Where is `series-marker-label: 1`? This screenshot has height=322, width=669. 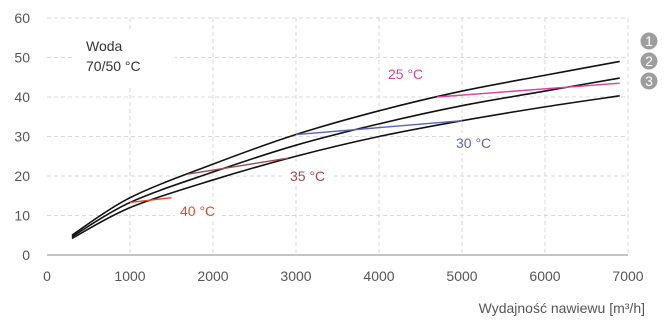 series-marker-label: 1 is located at coordinates (649, 41).